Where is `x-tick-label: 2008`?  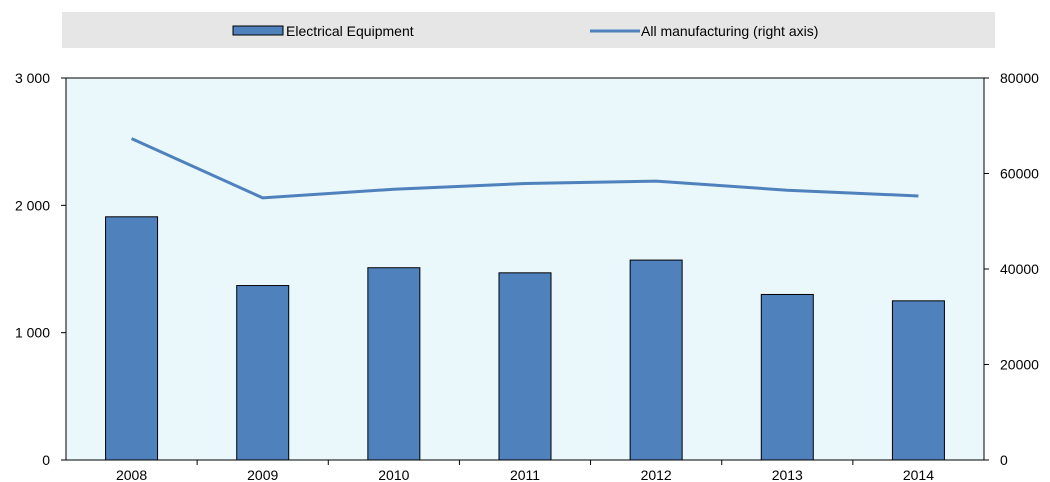
x-tick-label: 2008 is located at coordinates (131, 474).